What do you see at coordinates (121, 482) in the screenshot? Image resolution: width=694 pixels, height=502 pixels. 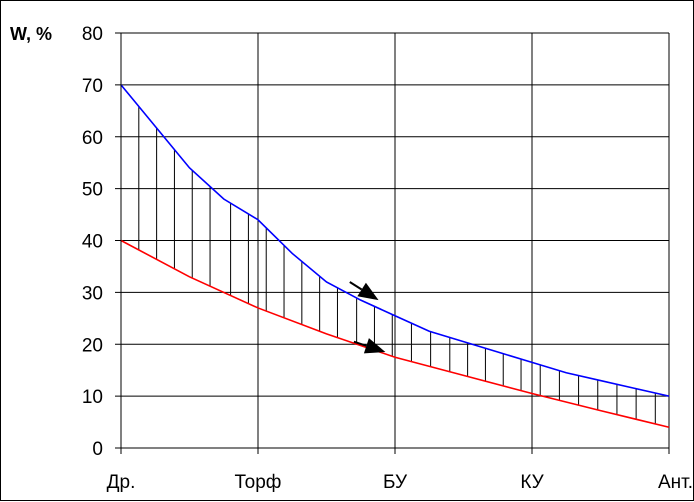 I see `x-tick-label: Др.` at bounding box center [121, 482].